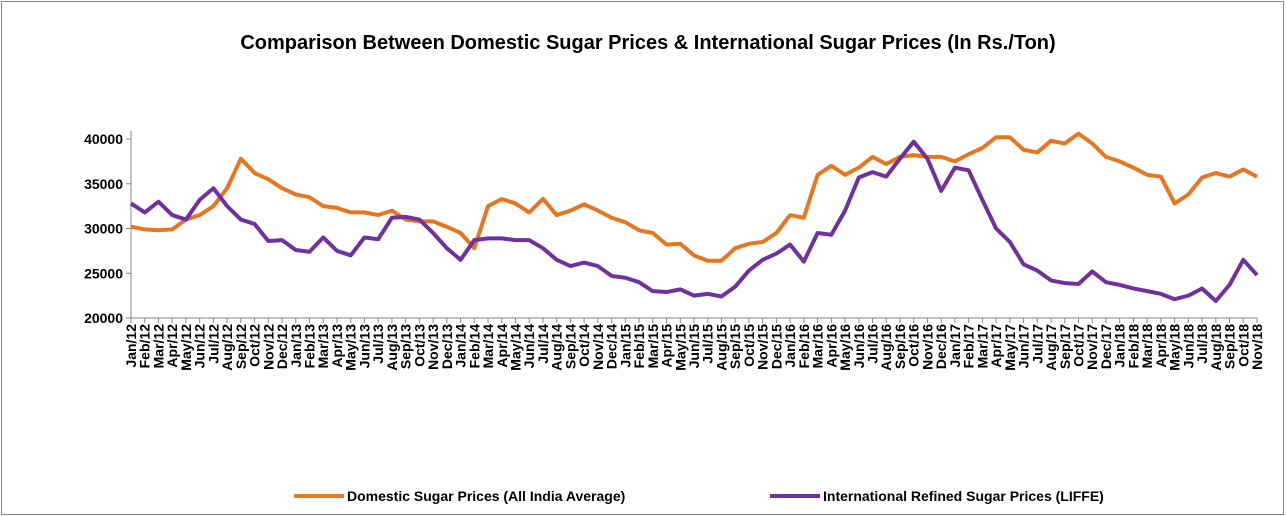 The height and width of the screenshot is (516, 1286). I want to click on x-tick-label: Jun/18, so click(1188, 346).